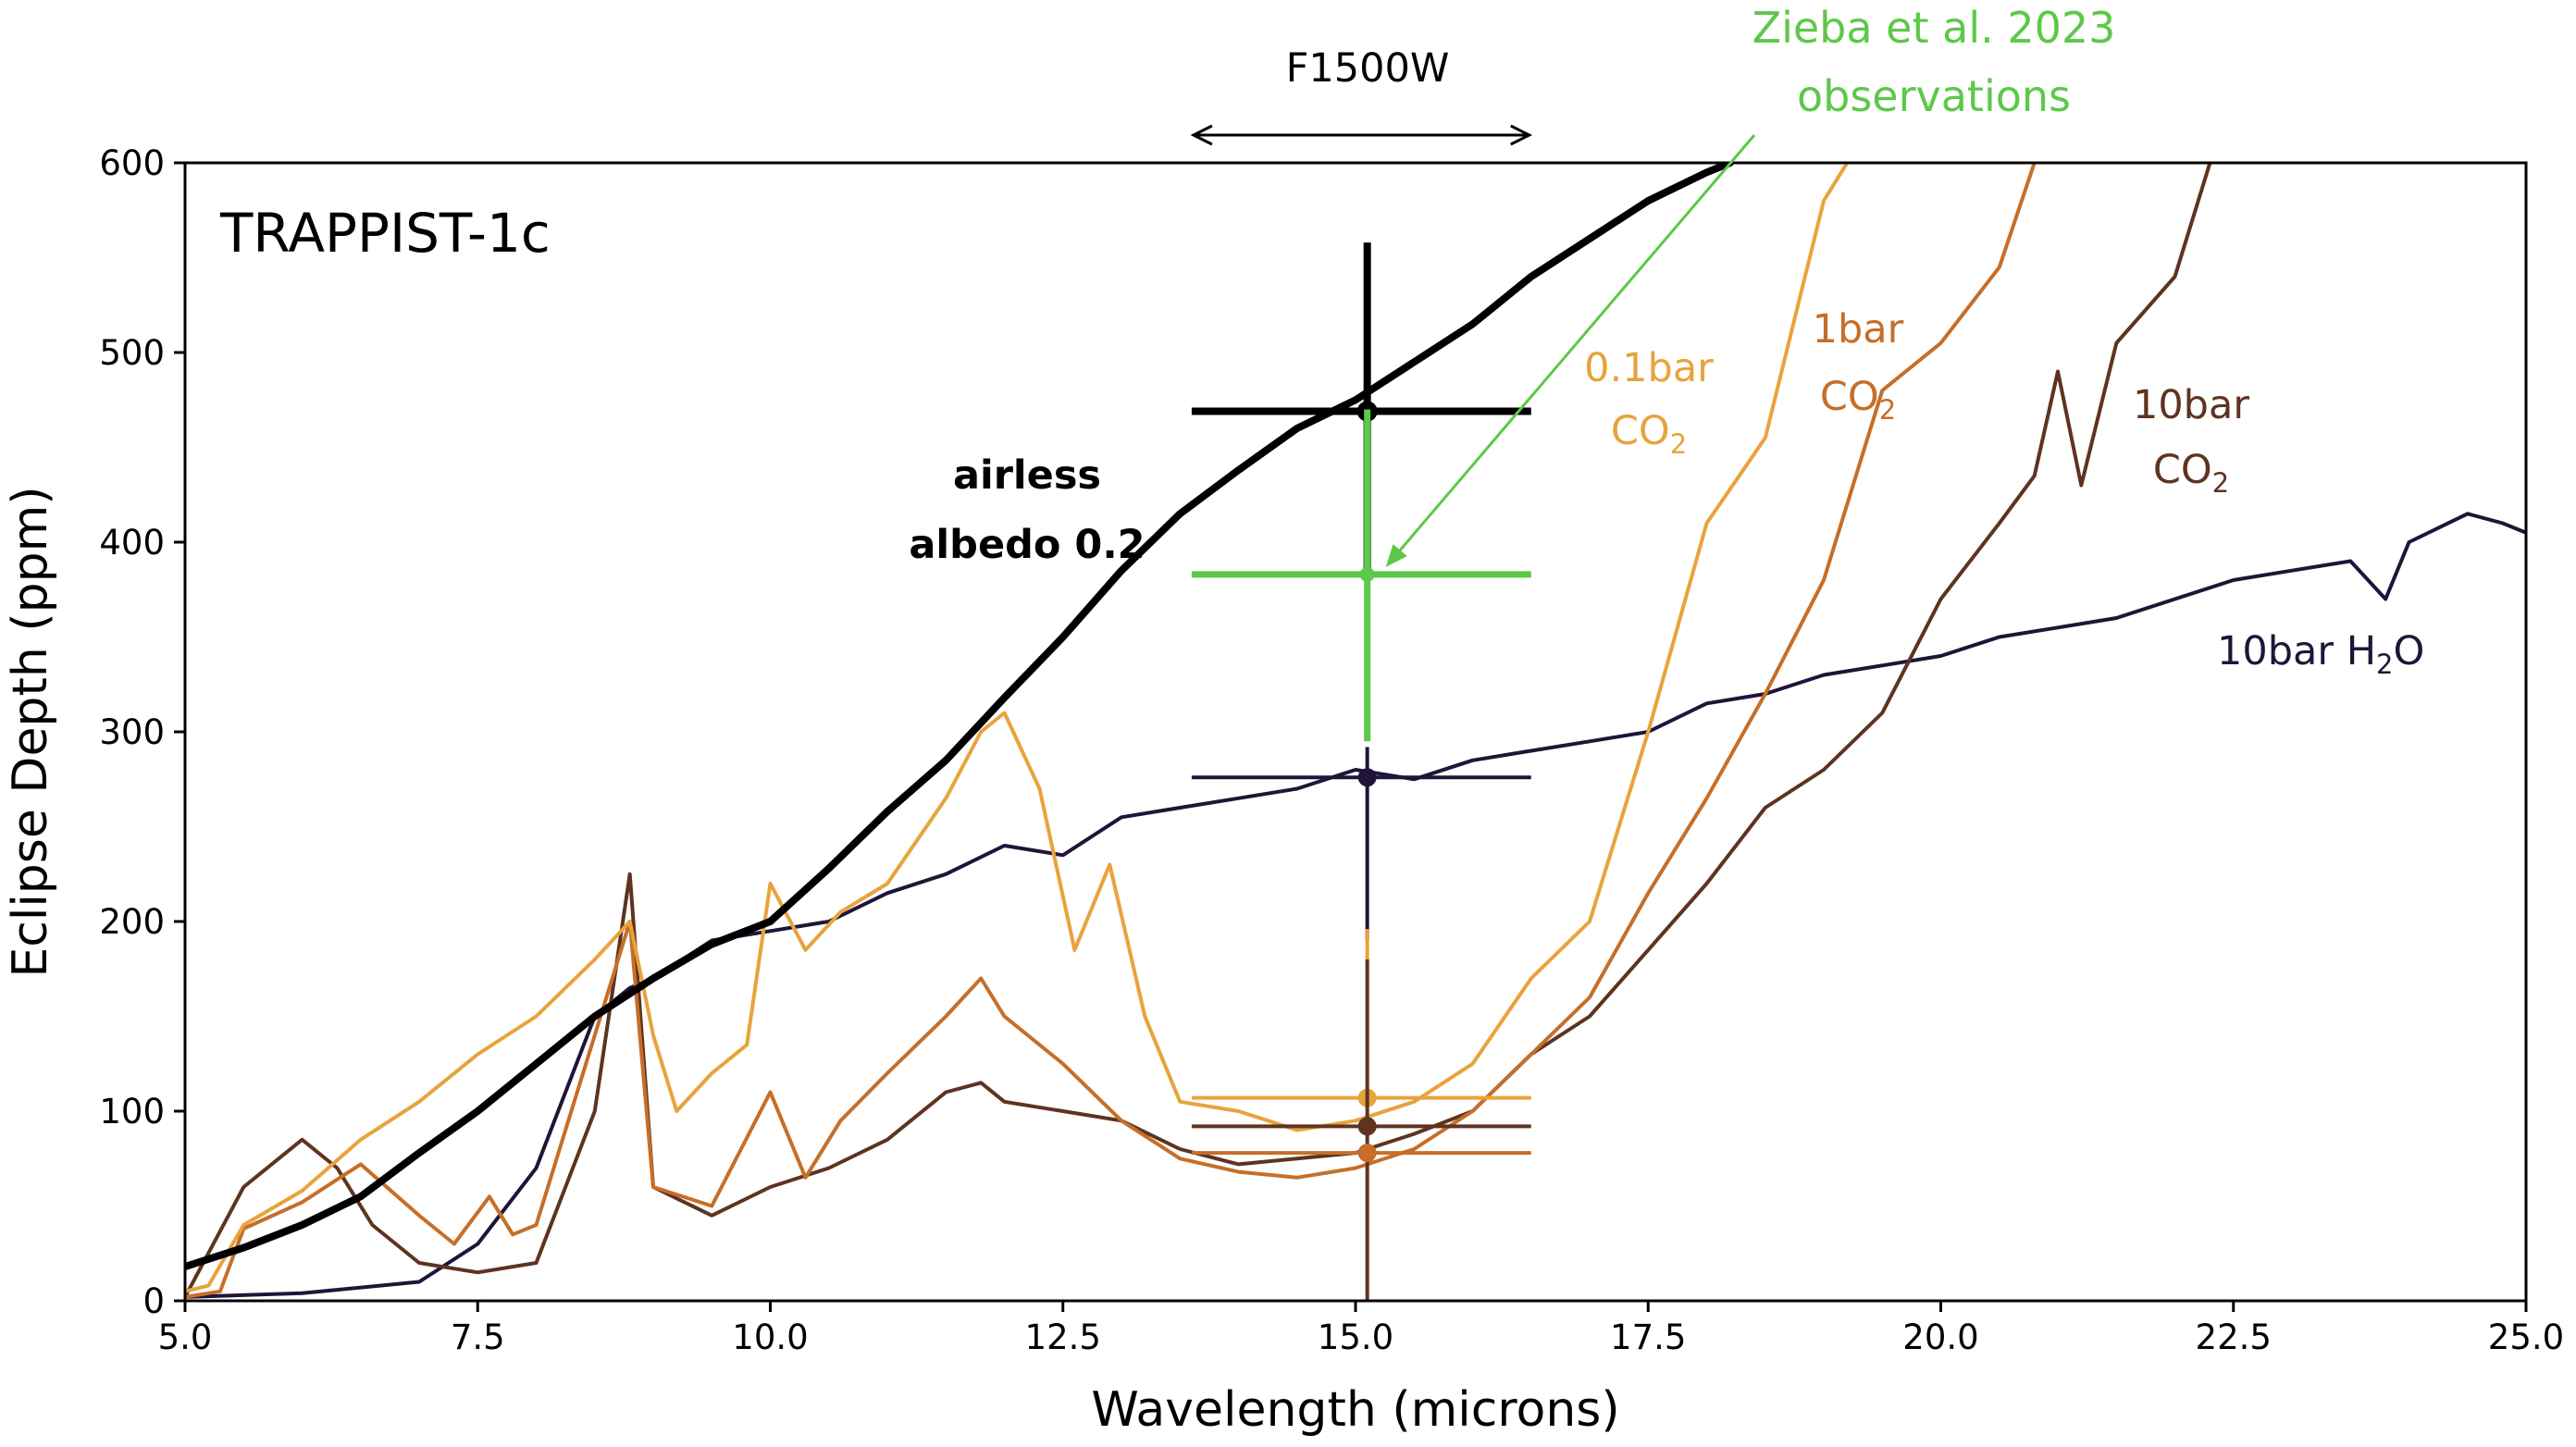  What do you see at coordinates (1355, 1410) in the screenshot?
I see `x-axis-title: Wavelength (microns)` at bounding box center [1355, 1410].